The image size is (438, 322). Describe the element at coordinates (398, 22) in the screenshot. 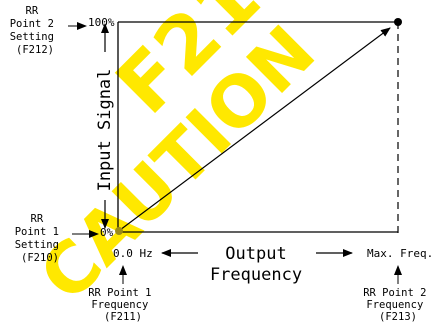

I see `point-2-marker` at that location.